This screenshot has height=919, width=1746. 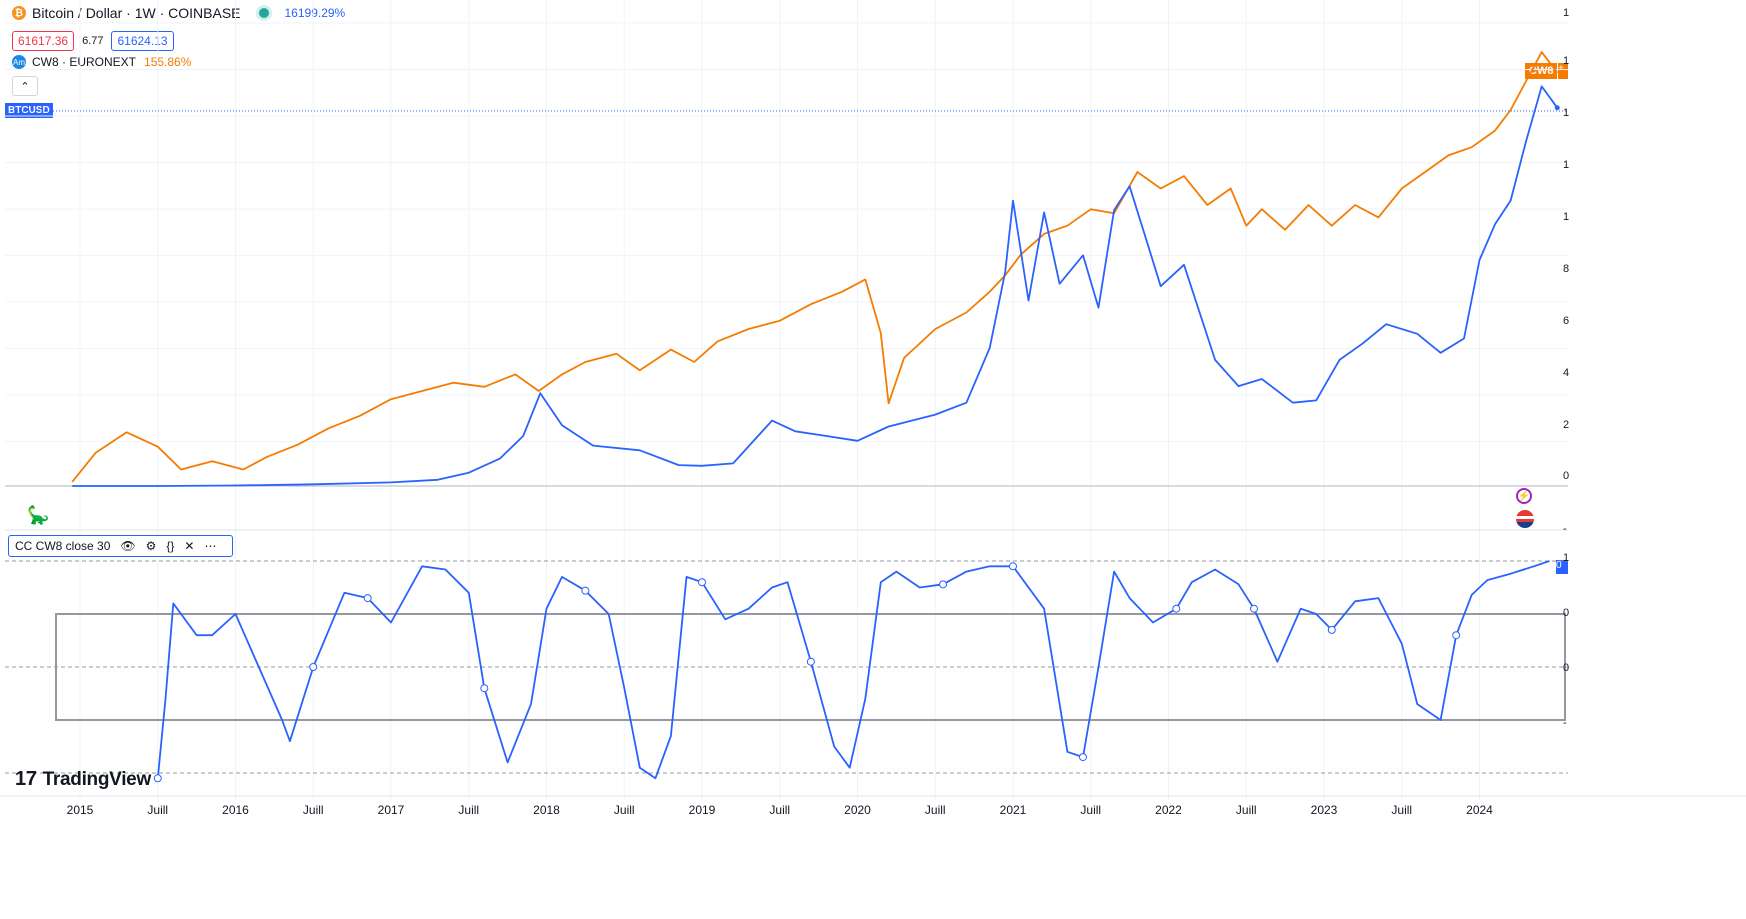 I want to click on close-icon: ✕, so click(x=189, y=546).